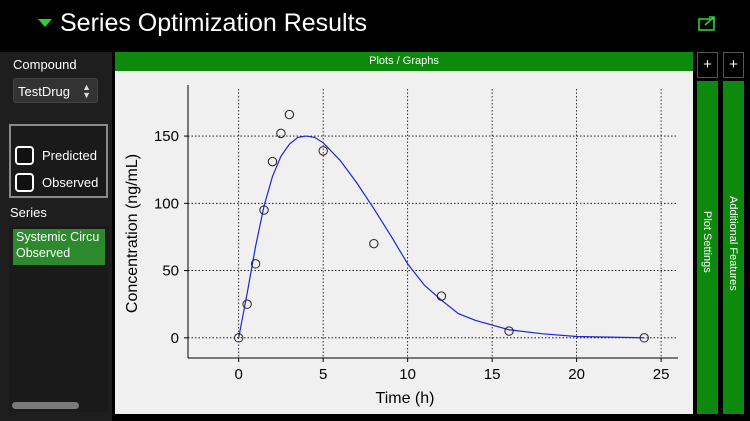  What do you see at coordinates (707, 242) in the screenshot?
I see `plot-settings-label: Plot Settings` at bounding box center [707, 242].